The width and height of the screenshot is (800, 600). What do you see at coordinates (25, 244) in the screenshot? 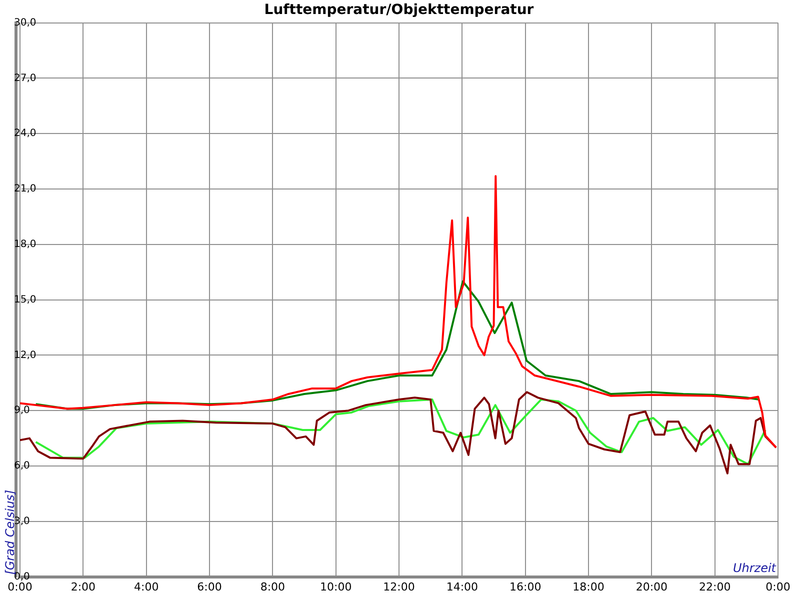
I see `y-tick-label: 18,0` at bounding box center [25, 244].